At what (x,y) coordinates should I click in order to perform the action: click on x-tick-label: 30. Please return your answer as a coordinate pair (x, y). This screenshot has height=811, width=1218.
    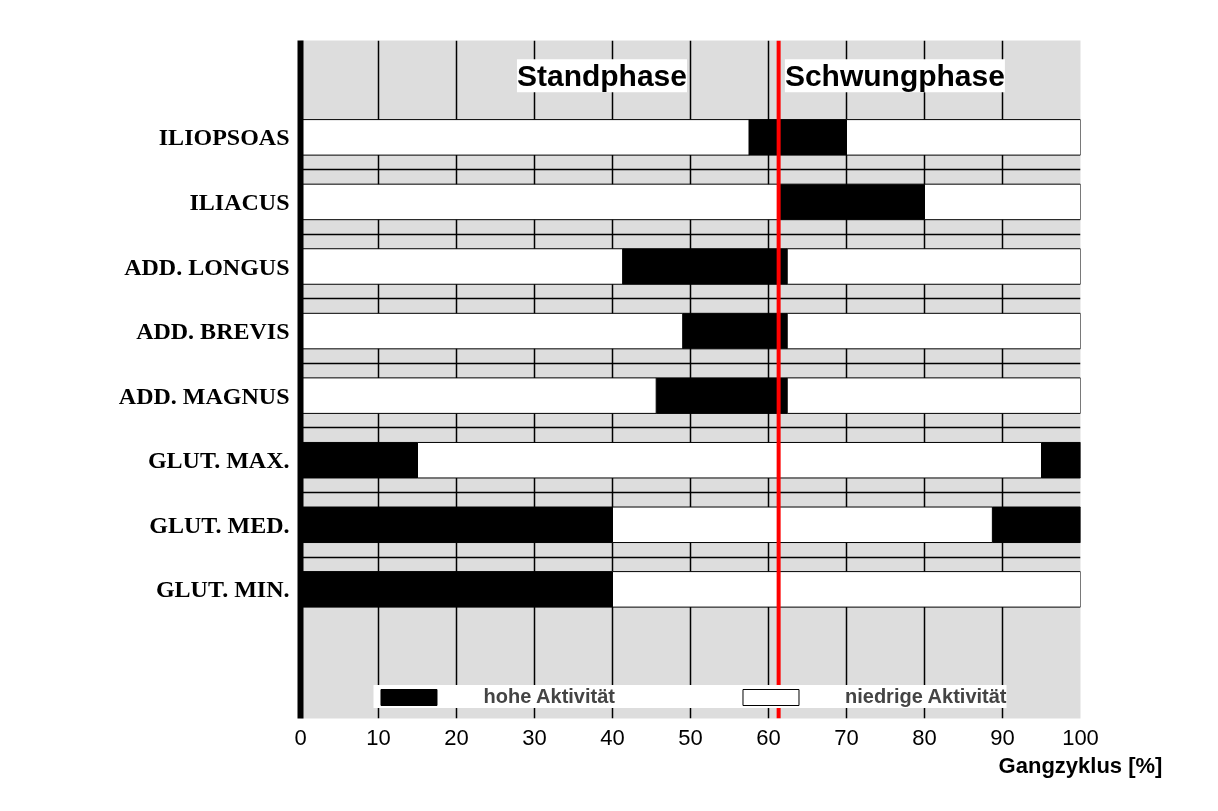
    Looking at the image, I should click on (534, 737).